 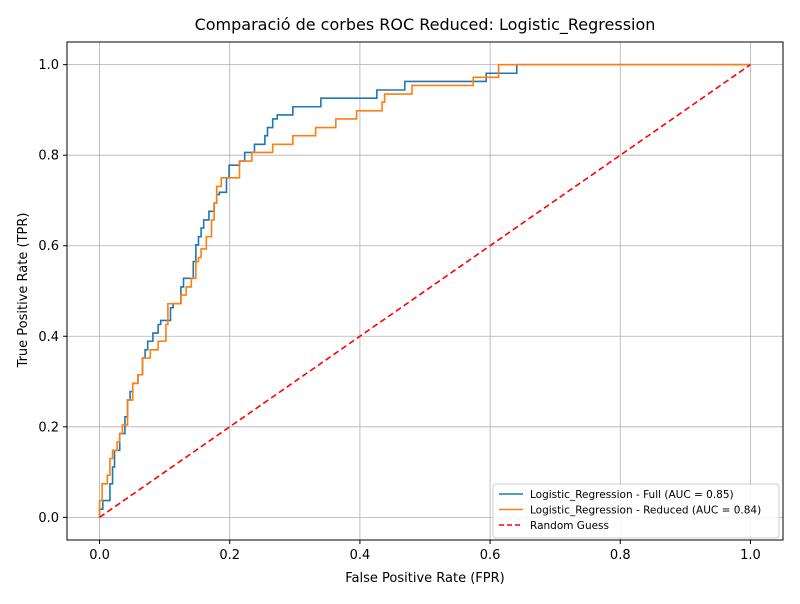 I want to click on legend-label: Random Guess, so click(x=569, y=526).